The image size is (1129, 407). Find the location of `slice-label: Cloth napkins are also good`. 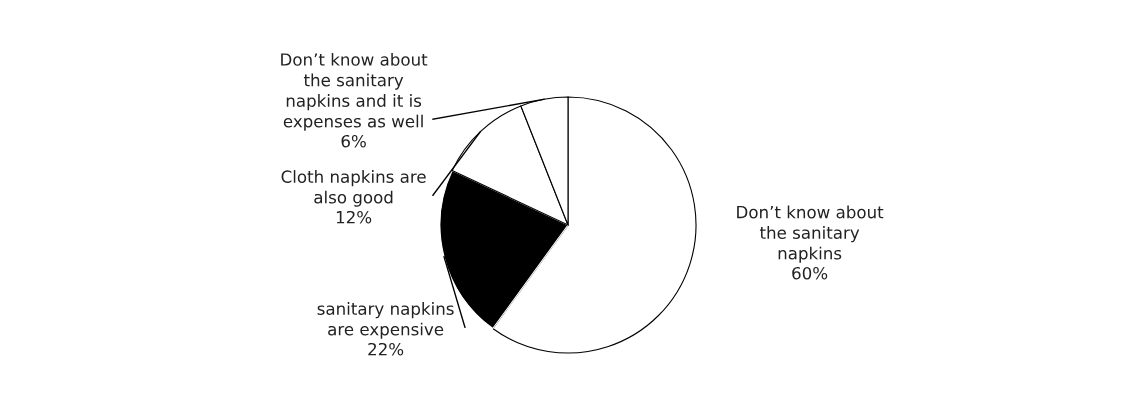

slice-label: Cloth napkins are also good is located at coordinates (353, 188).